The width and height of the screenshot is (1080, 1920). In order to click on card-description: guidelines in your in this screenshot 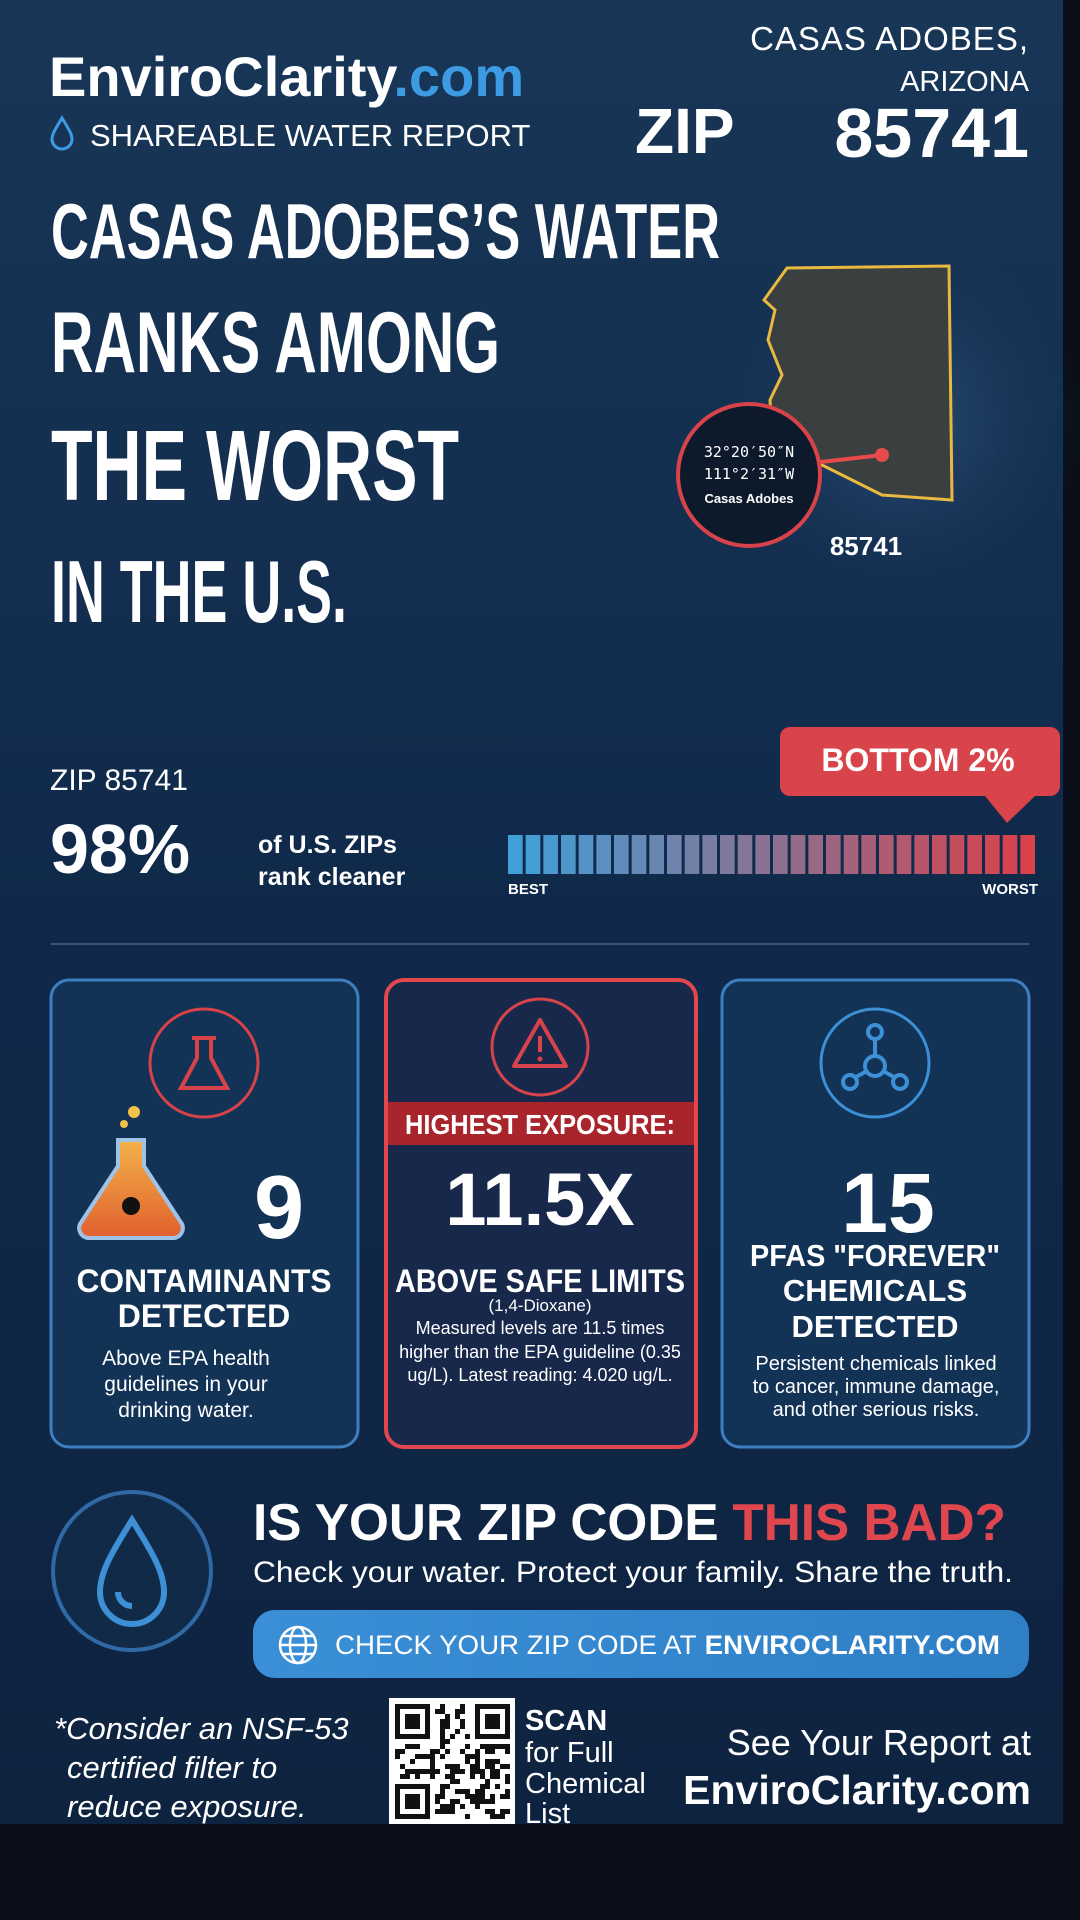, I will do `click(185, 1384)`.